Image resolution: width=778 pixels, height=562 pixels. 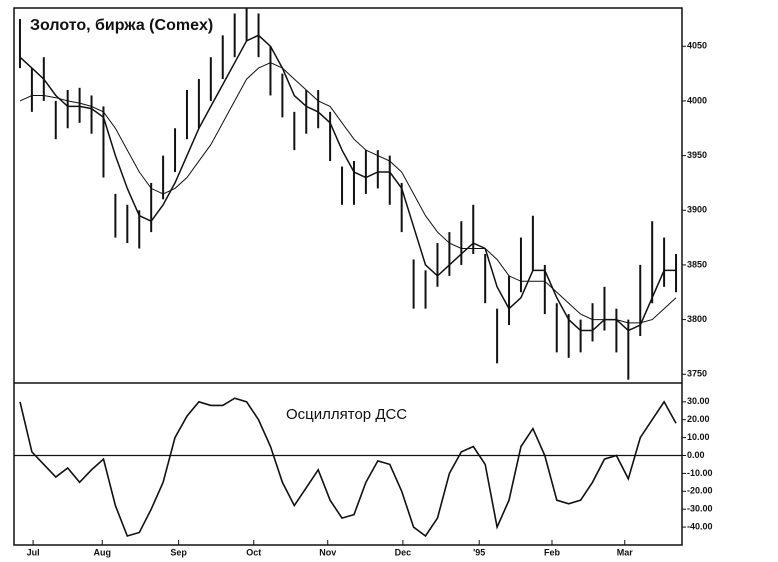 What do you see at coordinates (327, 552) in the screenshot?
I see `x-tick-label: Nov` at bounding box center [327, 552].